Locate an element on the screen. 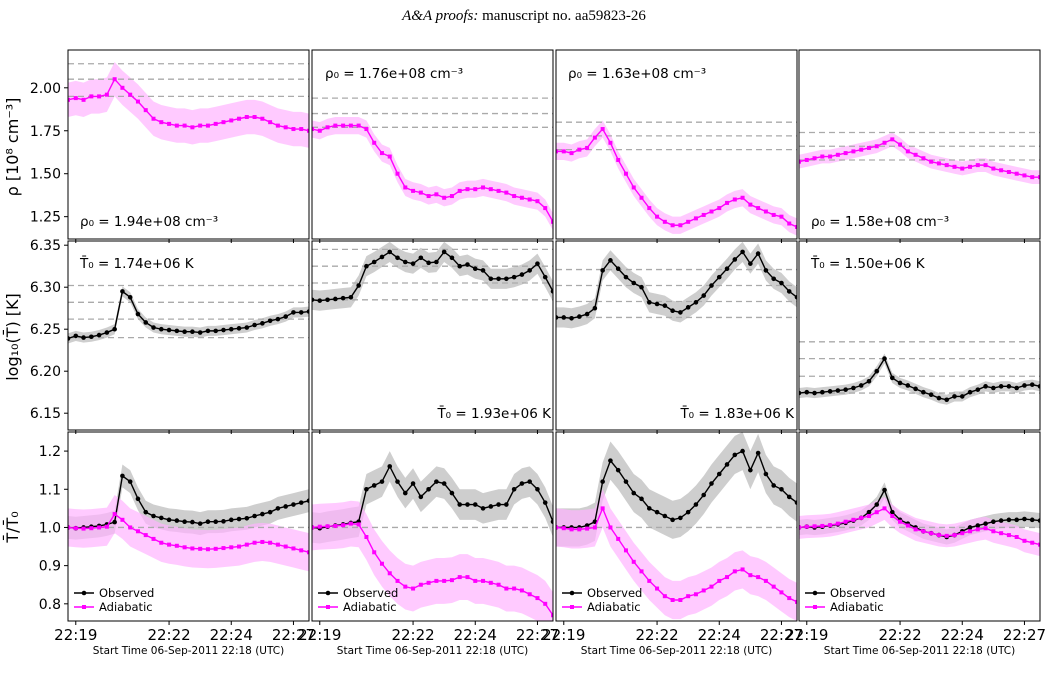 Image resolution: width=1048 pixels, height=680 pixels. temperature-annotation: T̄₀ = 1.50e+06 K is located at coordinates (868, 263).